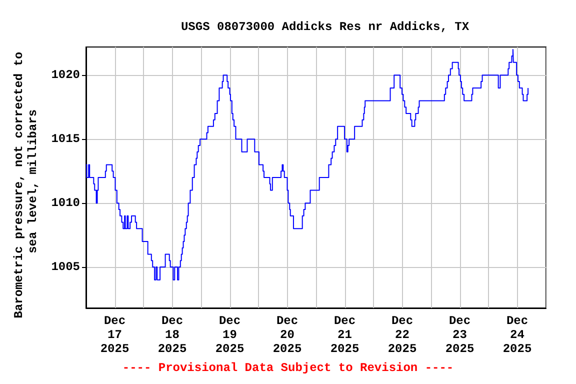 The height and width of the screenshot is (384, 576). I want to click on x-tick-label: Dec 20 2025, so click(287, 335).